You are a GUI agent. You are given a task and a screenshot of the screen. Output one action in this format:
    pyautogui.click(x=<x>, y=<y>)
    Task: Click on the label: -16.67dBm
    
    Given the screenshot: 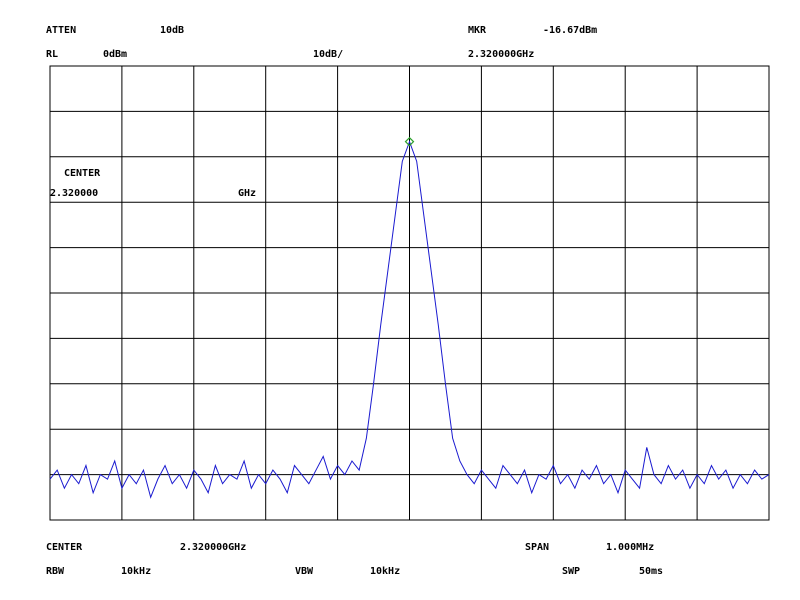 What is the action you would take?
    pyautogui.click(x=570, y=30)
    